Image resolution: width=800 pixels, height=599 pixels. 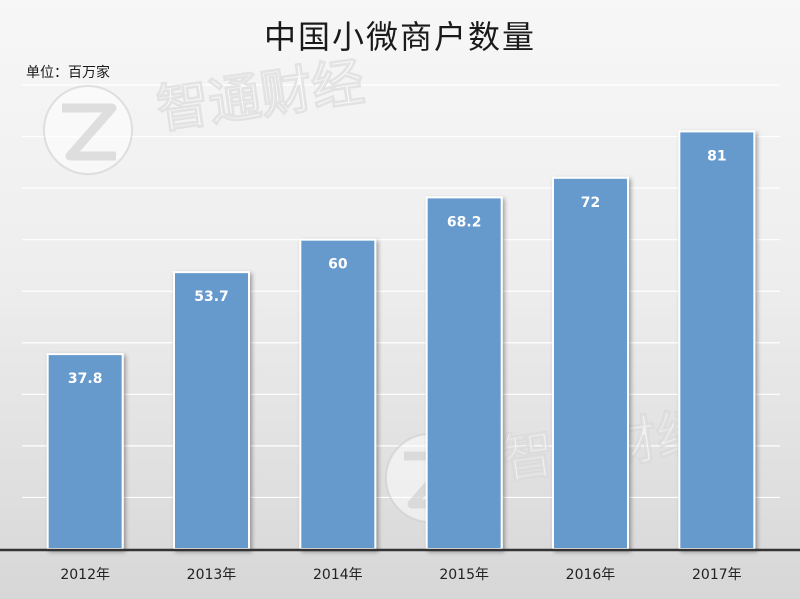 I want to click on bar-value-label: 68.2, so click(x=464, y=222).